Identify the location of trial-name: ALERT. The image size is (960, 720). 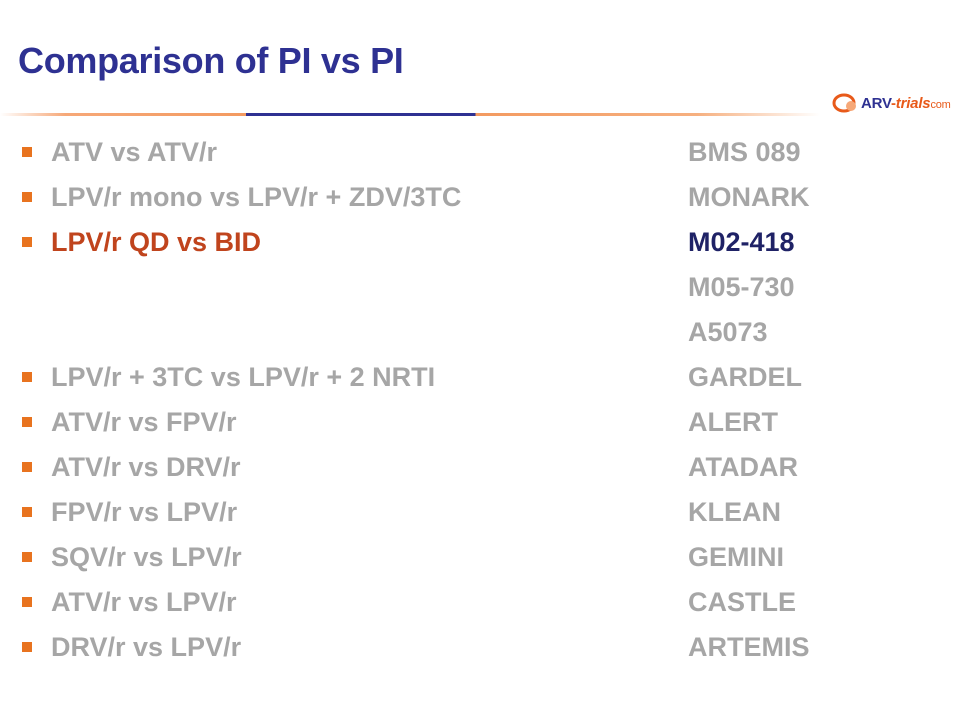
(733, 422).